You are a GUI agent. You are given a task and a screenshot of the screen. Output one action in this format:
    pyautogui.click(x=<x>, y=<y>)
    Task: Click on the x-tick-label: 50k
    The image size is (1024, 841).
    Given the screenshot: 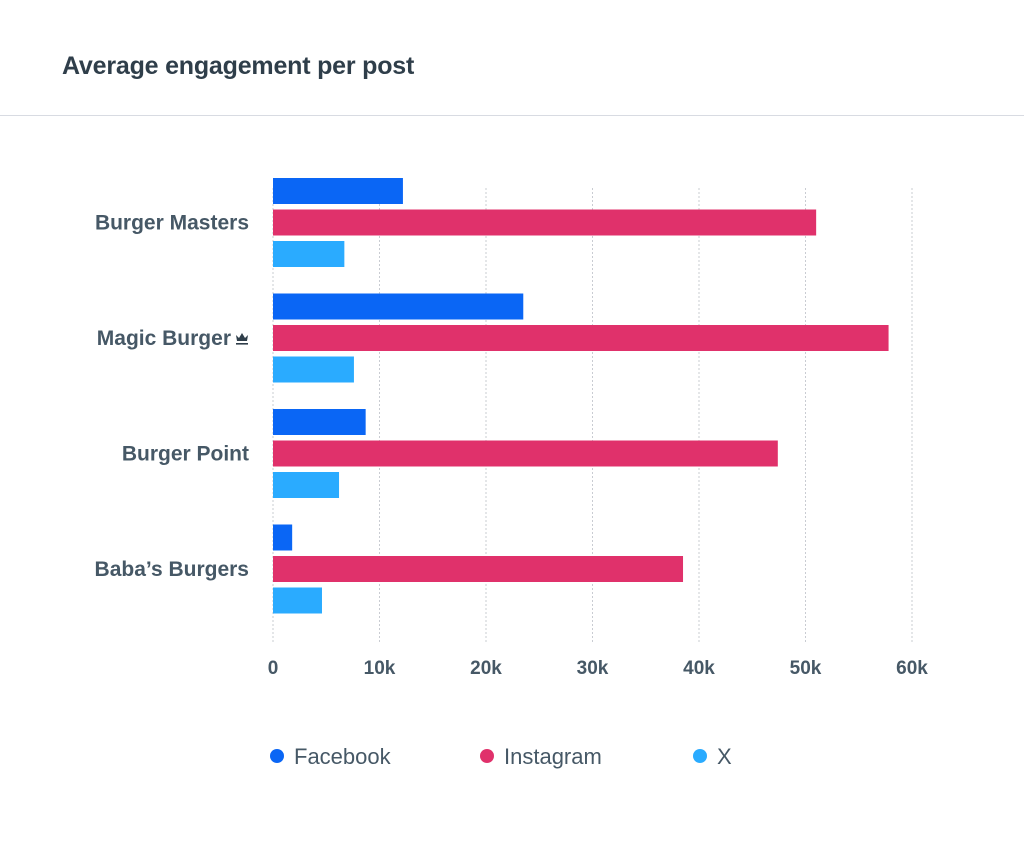 What is the action you would take?
    pyautogui.click(x=806, y=668)
    